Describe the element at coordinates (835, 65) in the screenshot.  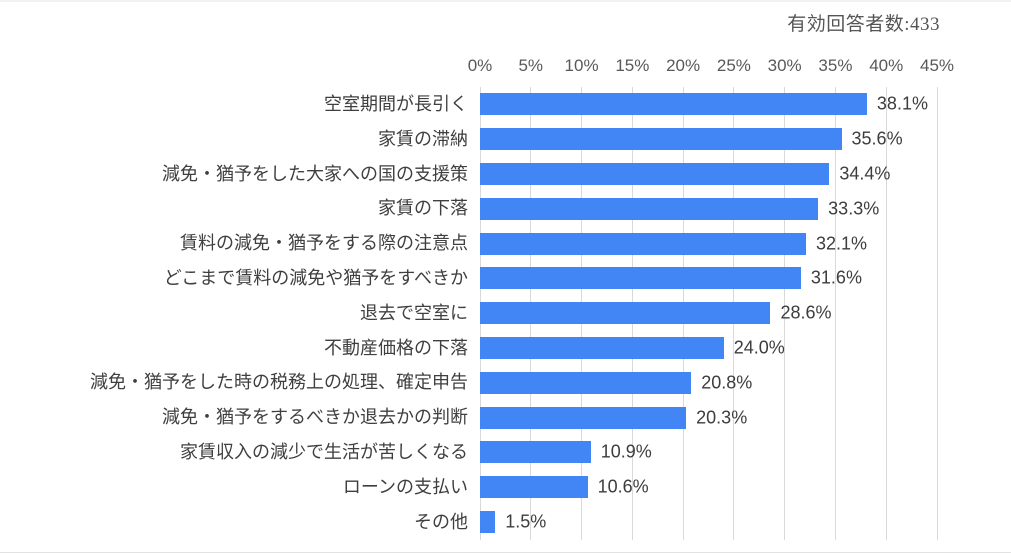
I see `x-axis-tick: 35%` at that location.